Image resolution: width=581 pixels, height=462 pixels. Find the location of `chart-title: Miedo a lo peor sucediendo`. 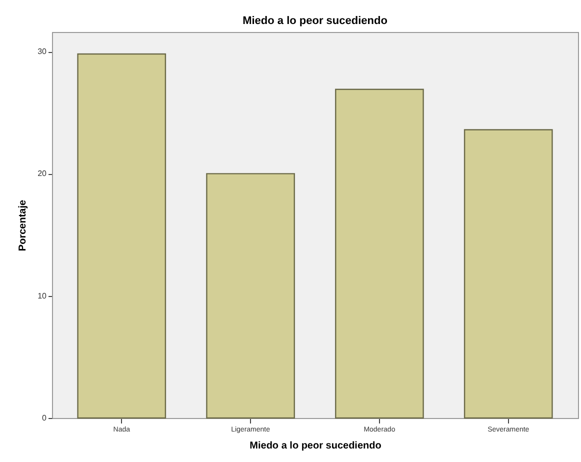

chart-title: Miedo a lo peor sucediendo is located at coordinates (315, 21).